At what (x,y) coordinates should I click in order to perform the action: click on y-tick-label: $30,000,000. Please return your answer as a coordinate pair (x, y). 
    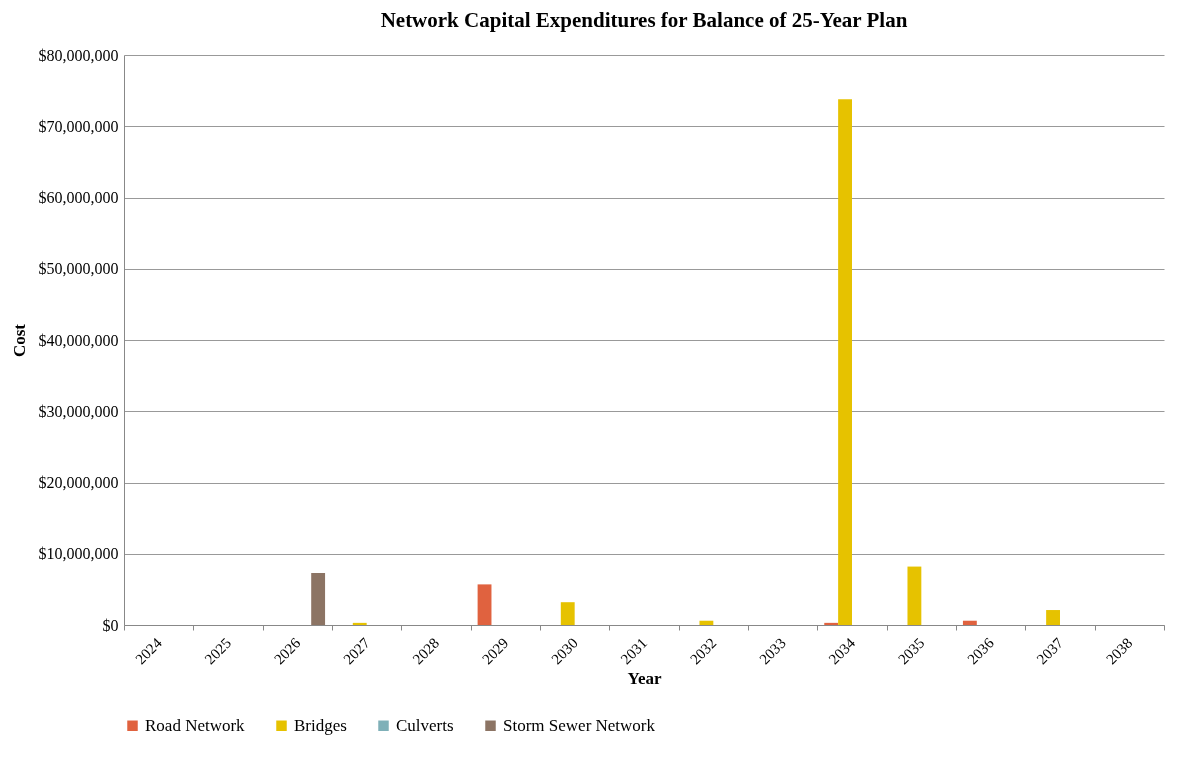
    Looking at the image, I should click on (78, 411).